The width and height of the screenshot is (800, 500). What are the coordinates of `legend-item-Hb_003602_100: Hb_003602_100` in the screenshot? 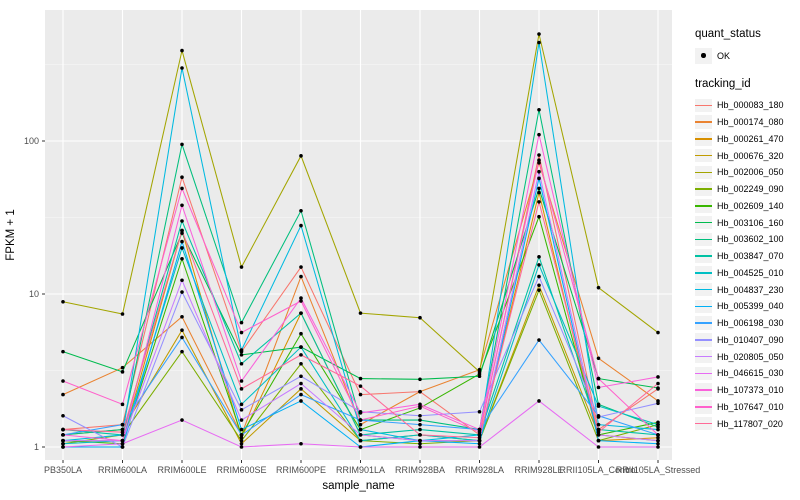 It's located at (747, 239).